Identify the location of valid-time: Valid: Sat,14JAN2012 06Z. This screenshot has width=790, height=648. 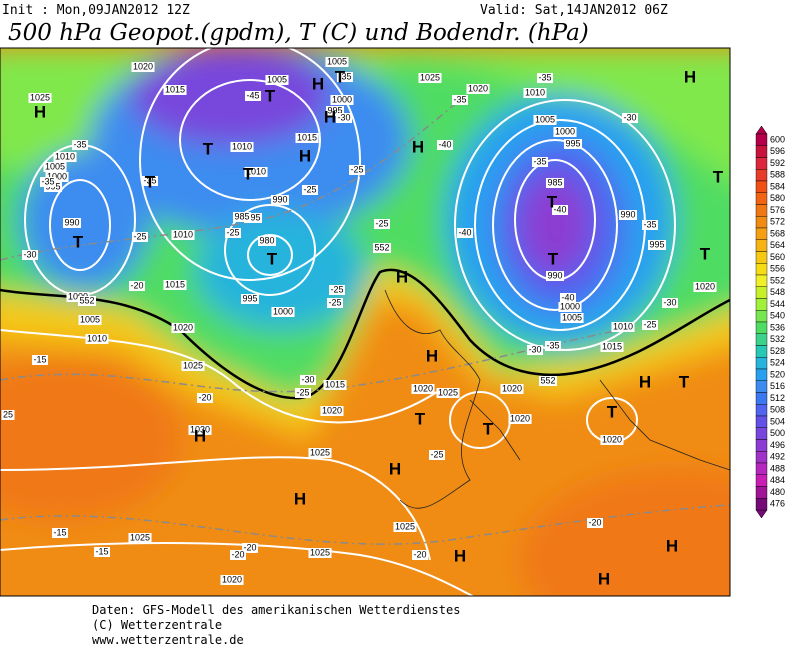
(574, 10).